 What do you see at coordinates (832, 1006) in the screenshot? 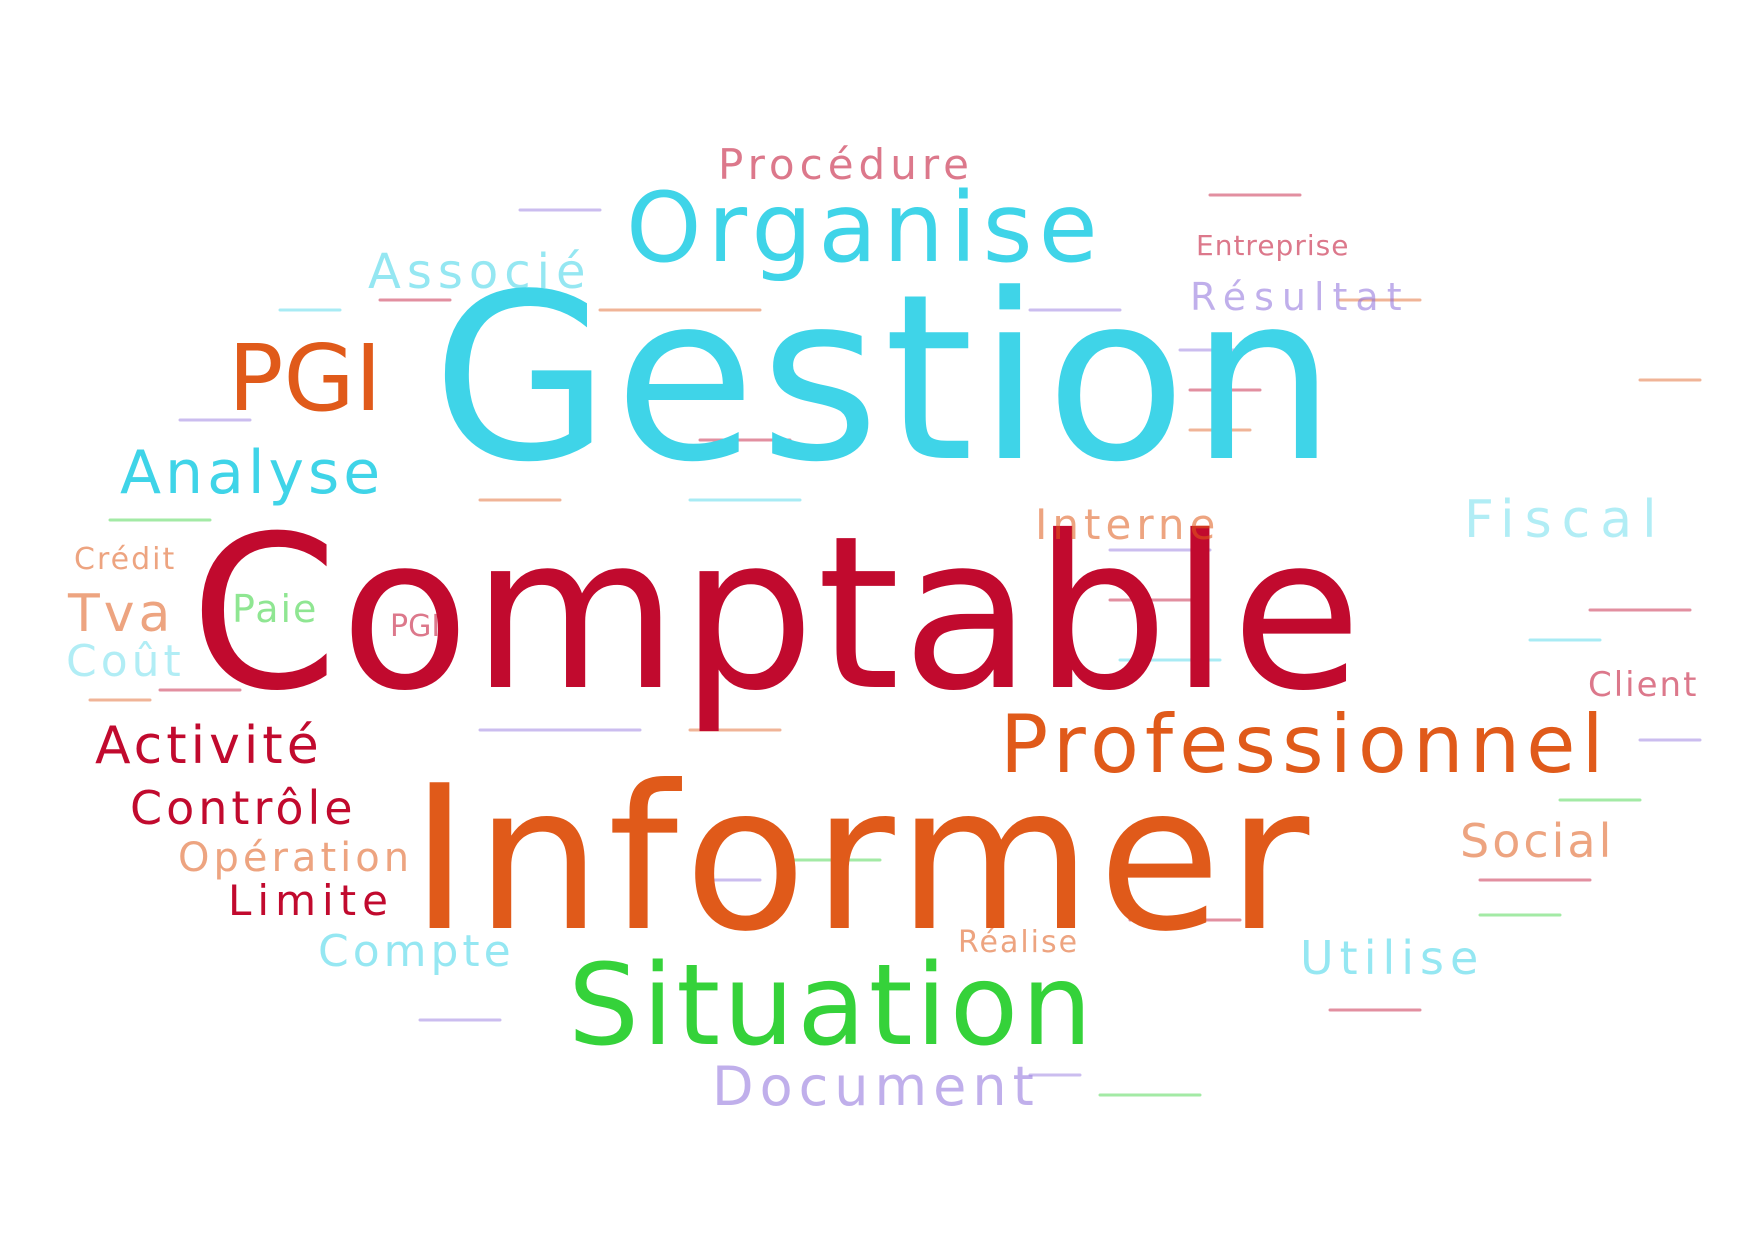
I see `word-situation: Situation` at bounding box center [832, 1006].